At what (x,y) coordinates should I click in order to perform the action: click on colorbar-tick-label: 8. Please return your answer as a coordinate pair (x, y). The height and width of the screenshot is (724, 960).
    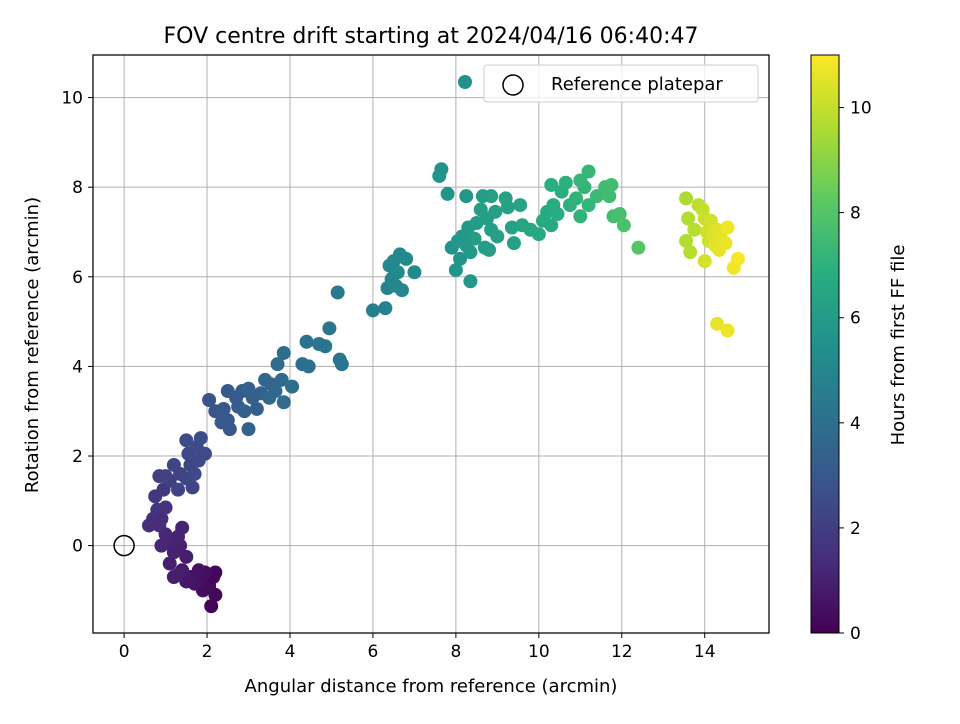
    Looking at the image, I should click on (855, 214).